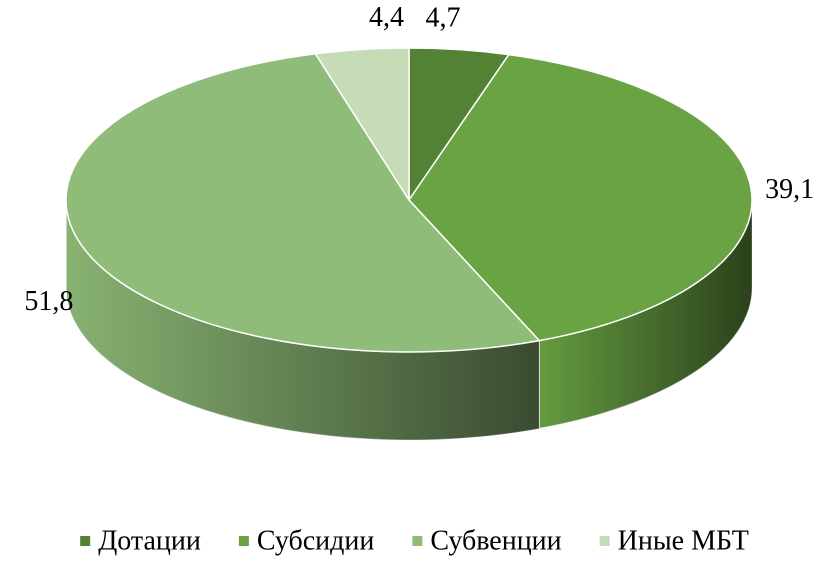 The height and width of the screenshot is (561, 829). What do you see at coordinates (149, 540) in the screenshot?
I see `legend-label: Дотации` at bounding box center [149, 540].